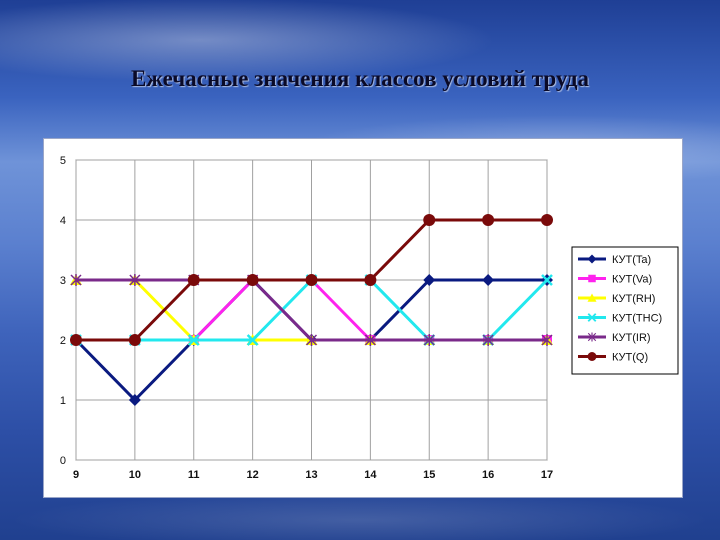 Image resolution: width=720 pixels, height=540 pixels. What do you see at coordinates (76, 475) in the screenshot?
I see `x-tick-label-9: 9` at bounding box center [76, 475].